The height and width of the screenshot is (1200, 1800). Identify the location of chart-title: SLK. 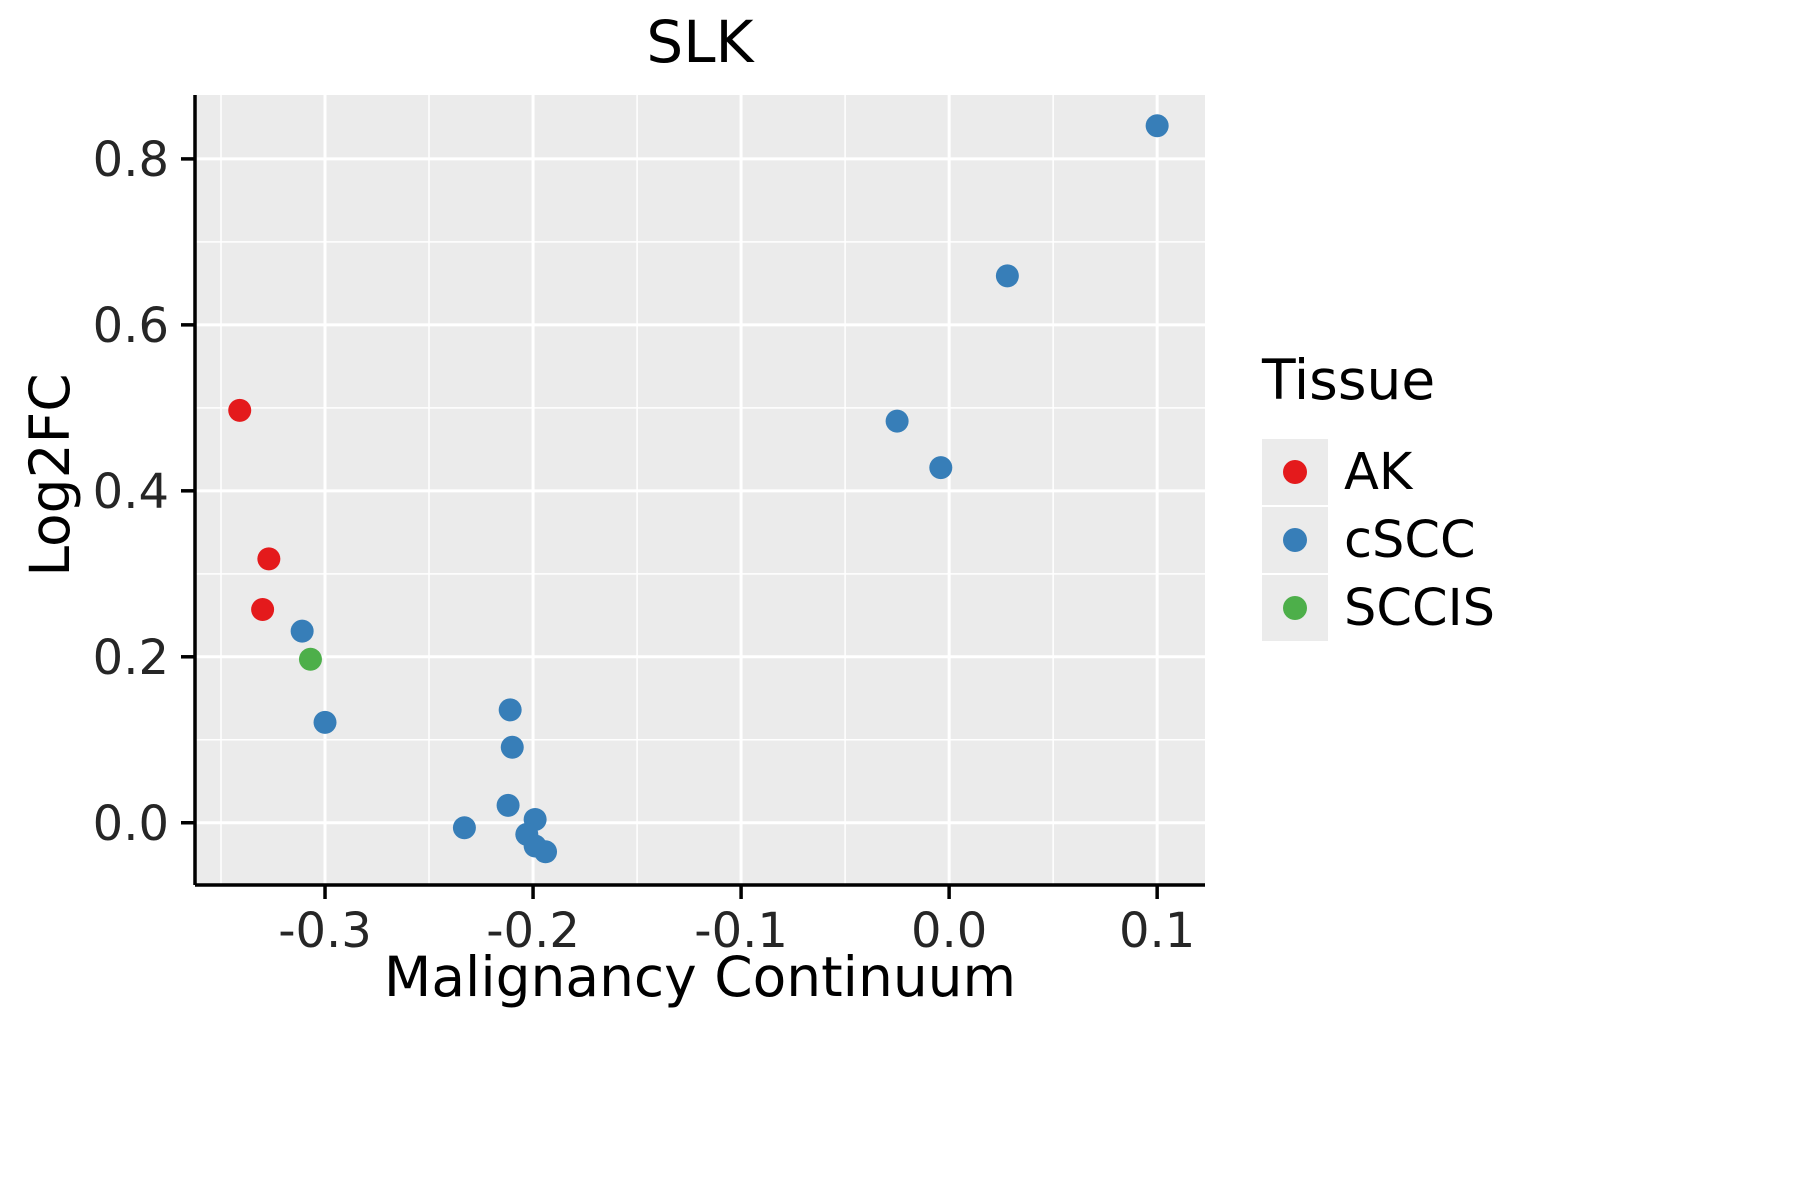
(700, 42).